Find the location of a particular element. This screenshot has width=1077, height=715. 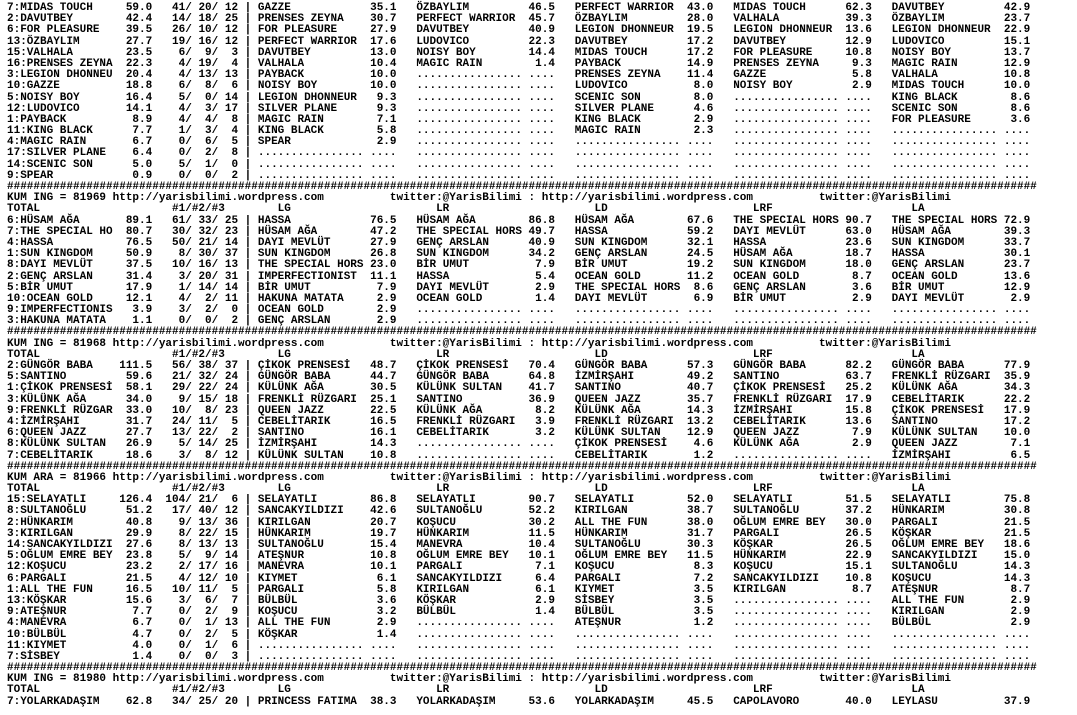

lg-cell: PAYBACK 10.0 is located at coordinates (337, 75).